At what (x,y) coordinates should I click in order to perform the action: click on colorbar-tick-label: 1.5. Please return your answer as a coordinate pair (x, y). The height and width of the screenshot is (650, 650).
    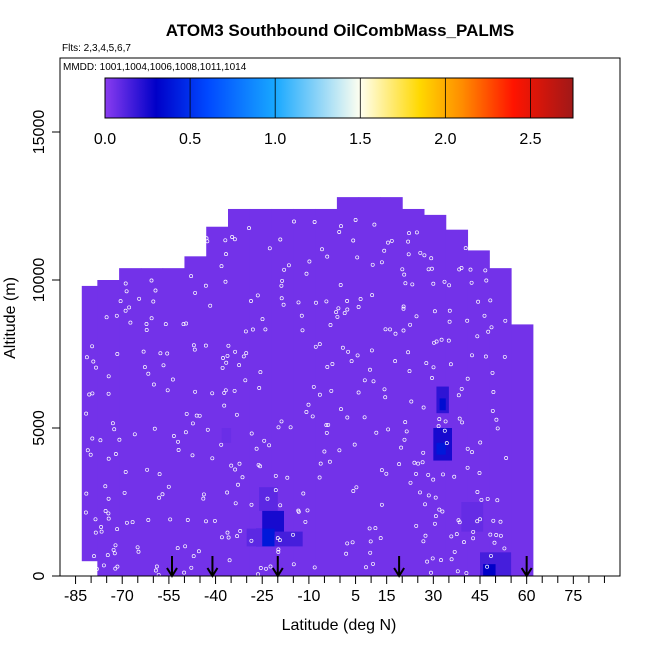
    Looking at the image, I should click on (360, 139).